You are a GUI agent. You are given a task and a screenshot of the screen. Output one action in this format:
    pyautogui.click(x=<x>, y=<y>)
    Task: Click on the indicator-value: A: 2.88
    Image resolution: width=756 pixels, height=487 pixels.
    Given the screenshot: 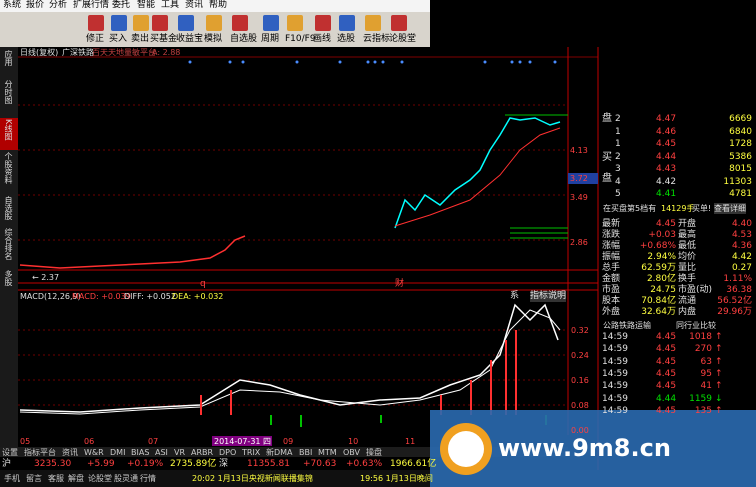 What is the action you would take?
    pyautogui.click(x=166, y=52)
    